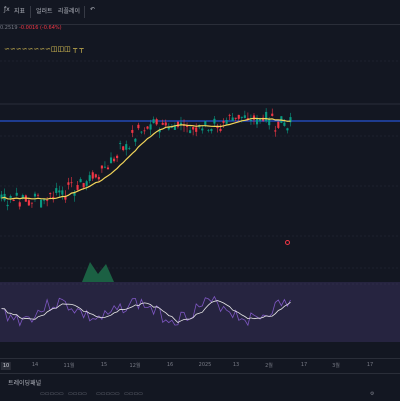 This screenshot has width=400, height=401. What do you see at coordinates (269, 366) in the screenshot?
I see `time-label: 2월` at bounding box center [269, 366].